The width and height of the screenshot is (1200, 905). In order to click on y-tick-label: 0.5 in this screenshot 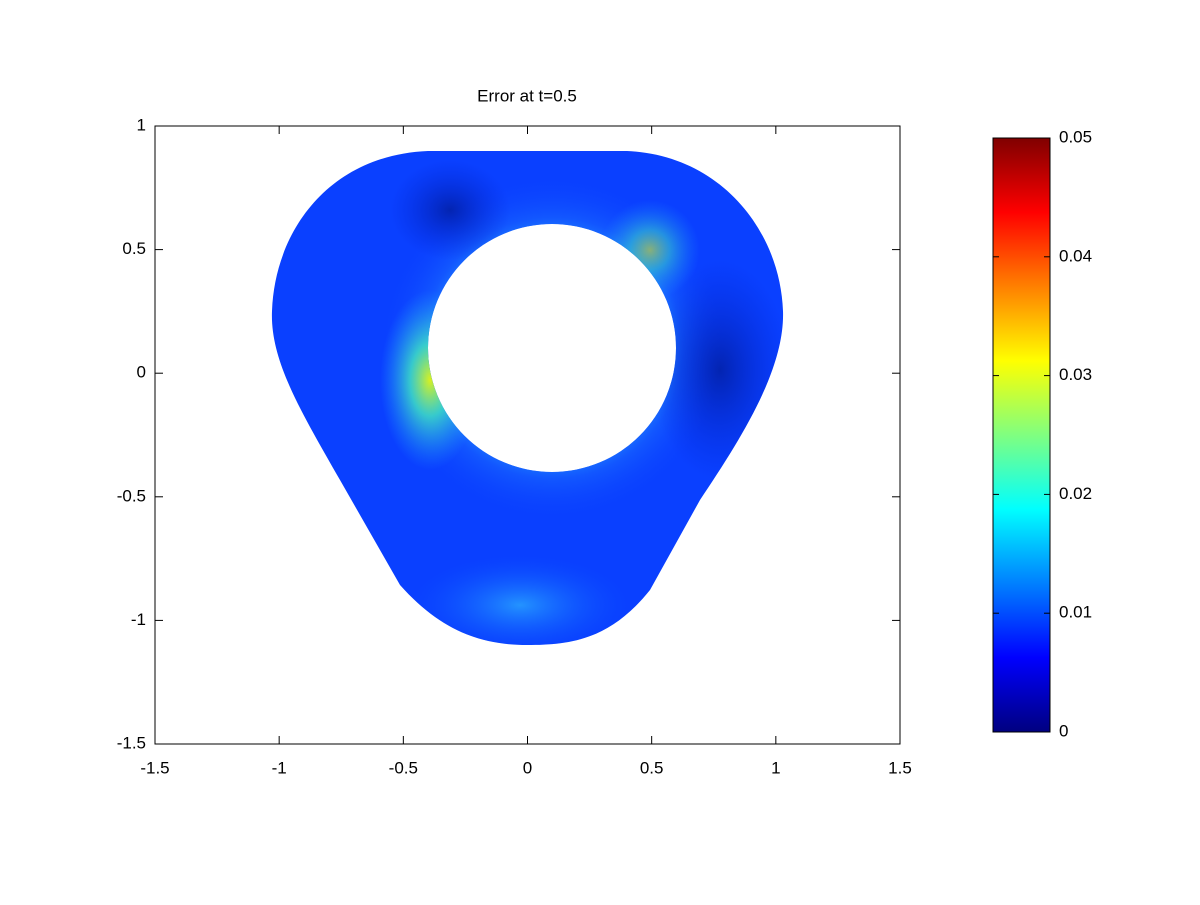, I will do `click(134, 248)`.